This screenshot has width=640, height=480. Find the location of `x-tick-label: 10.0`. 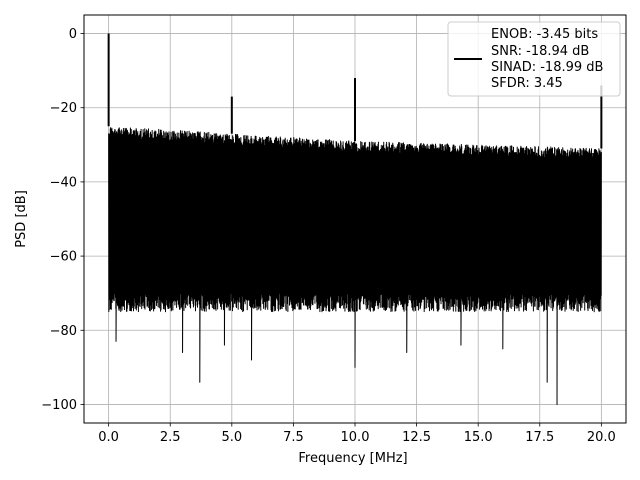

x-tick-label: 10.0 is located at coordinates (355, 437).